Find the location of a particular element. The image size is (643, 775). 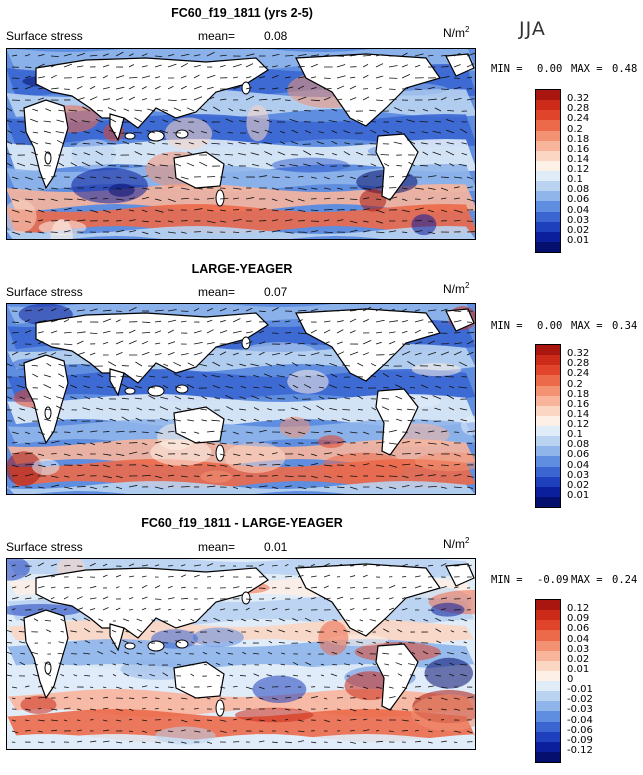

colorbar-tick-label: 0.24 is located at coordinates (578, 374).